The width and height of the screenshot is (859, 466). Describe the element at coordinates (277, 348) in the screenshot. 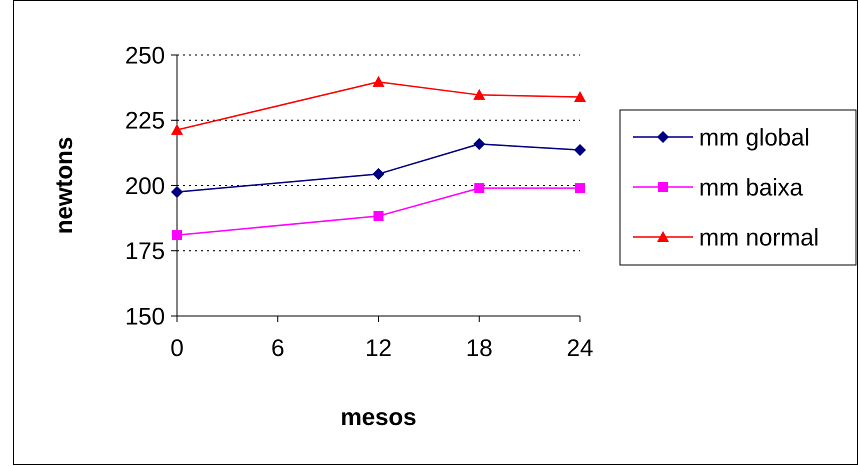

I see `x-tick-label: 6` at that location.